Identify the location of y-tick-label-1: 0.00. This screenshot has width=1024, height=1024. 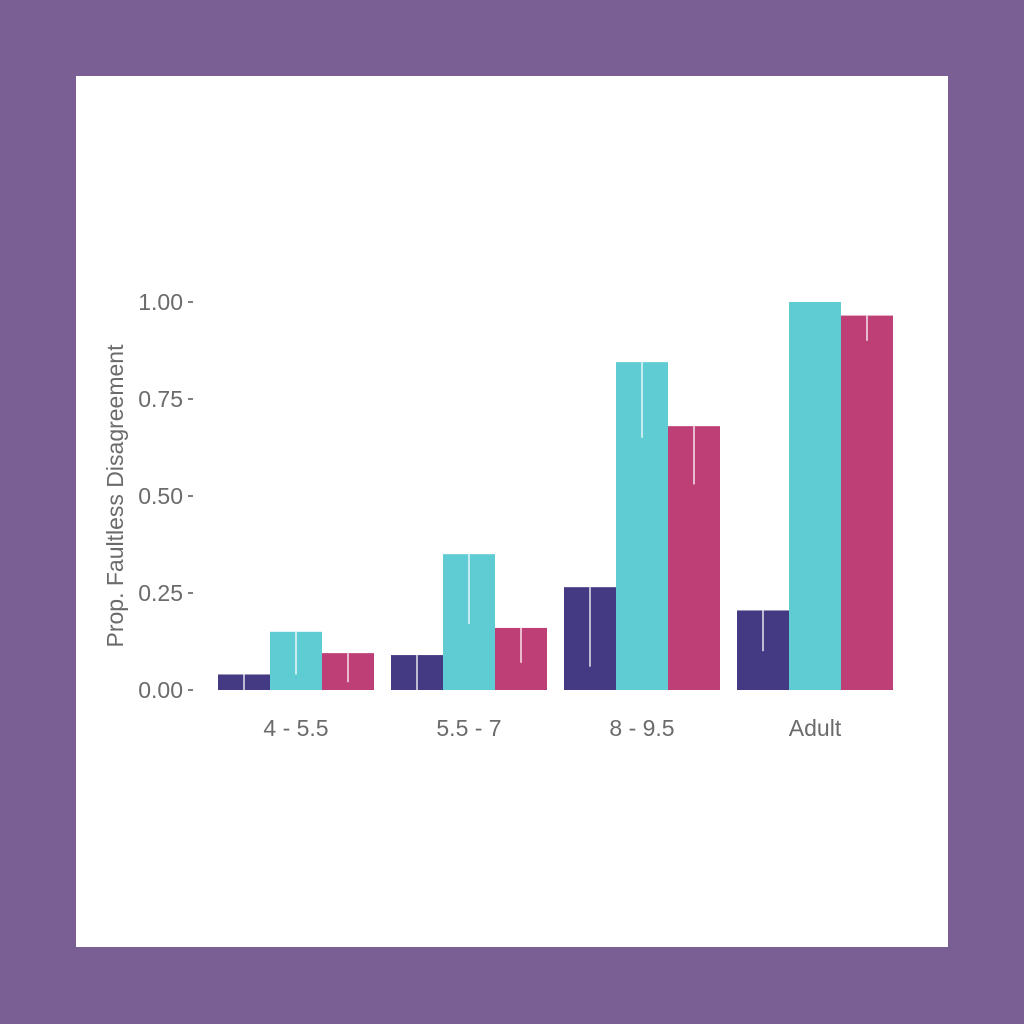
(160, 690).